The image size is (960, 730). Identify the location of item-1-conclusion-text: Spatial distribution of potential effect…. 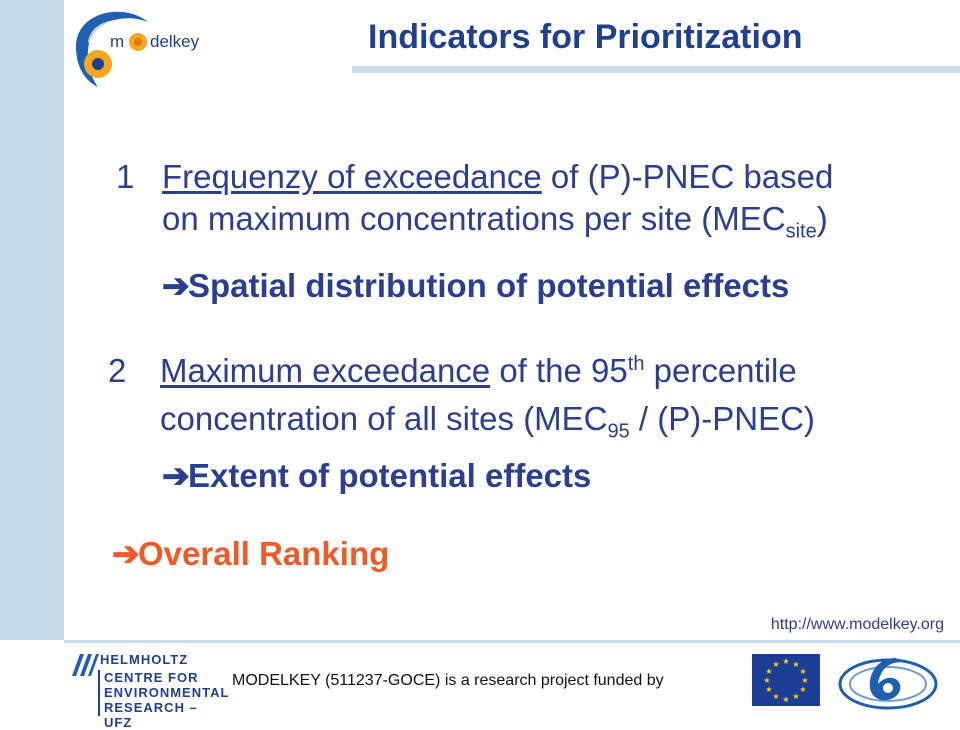
(489, 285).